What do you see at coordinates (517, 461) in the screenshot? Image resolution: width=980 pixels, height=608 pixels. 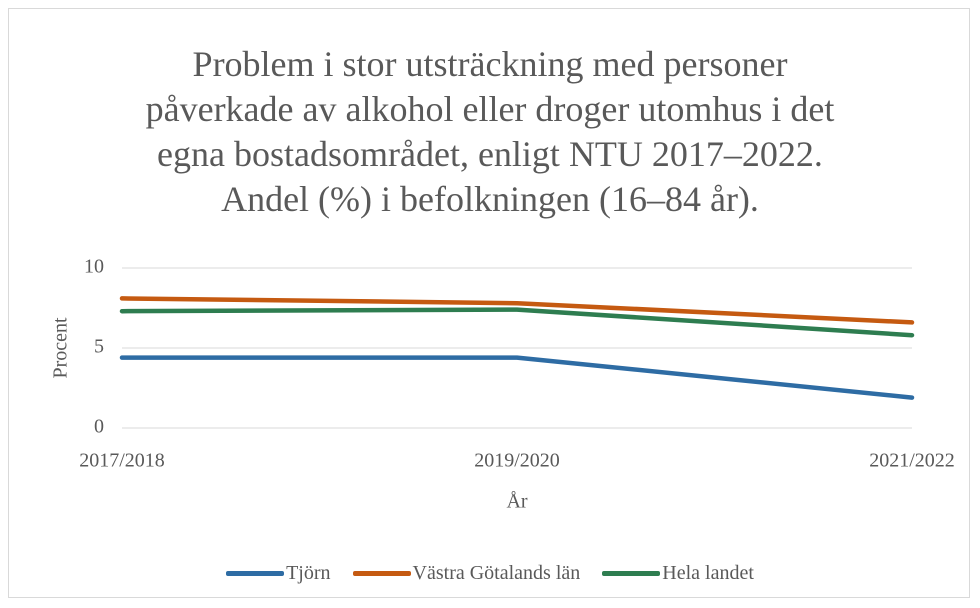 I see `x-tick-label: 2019/2020` at bounding box center [517, 461].